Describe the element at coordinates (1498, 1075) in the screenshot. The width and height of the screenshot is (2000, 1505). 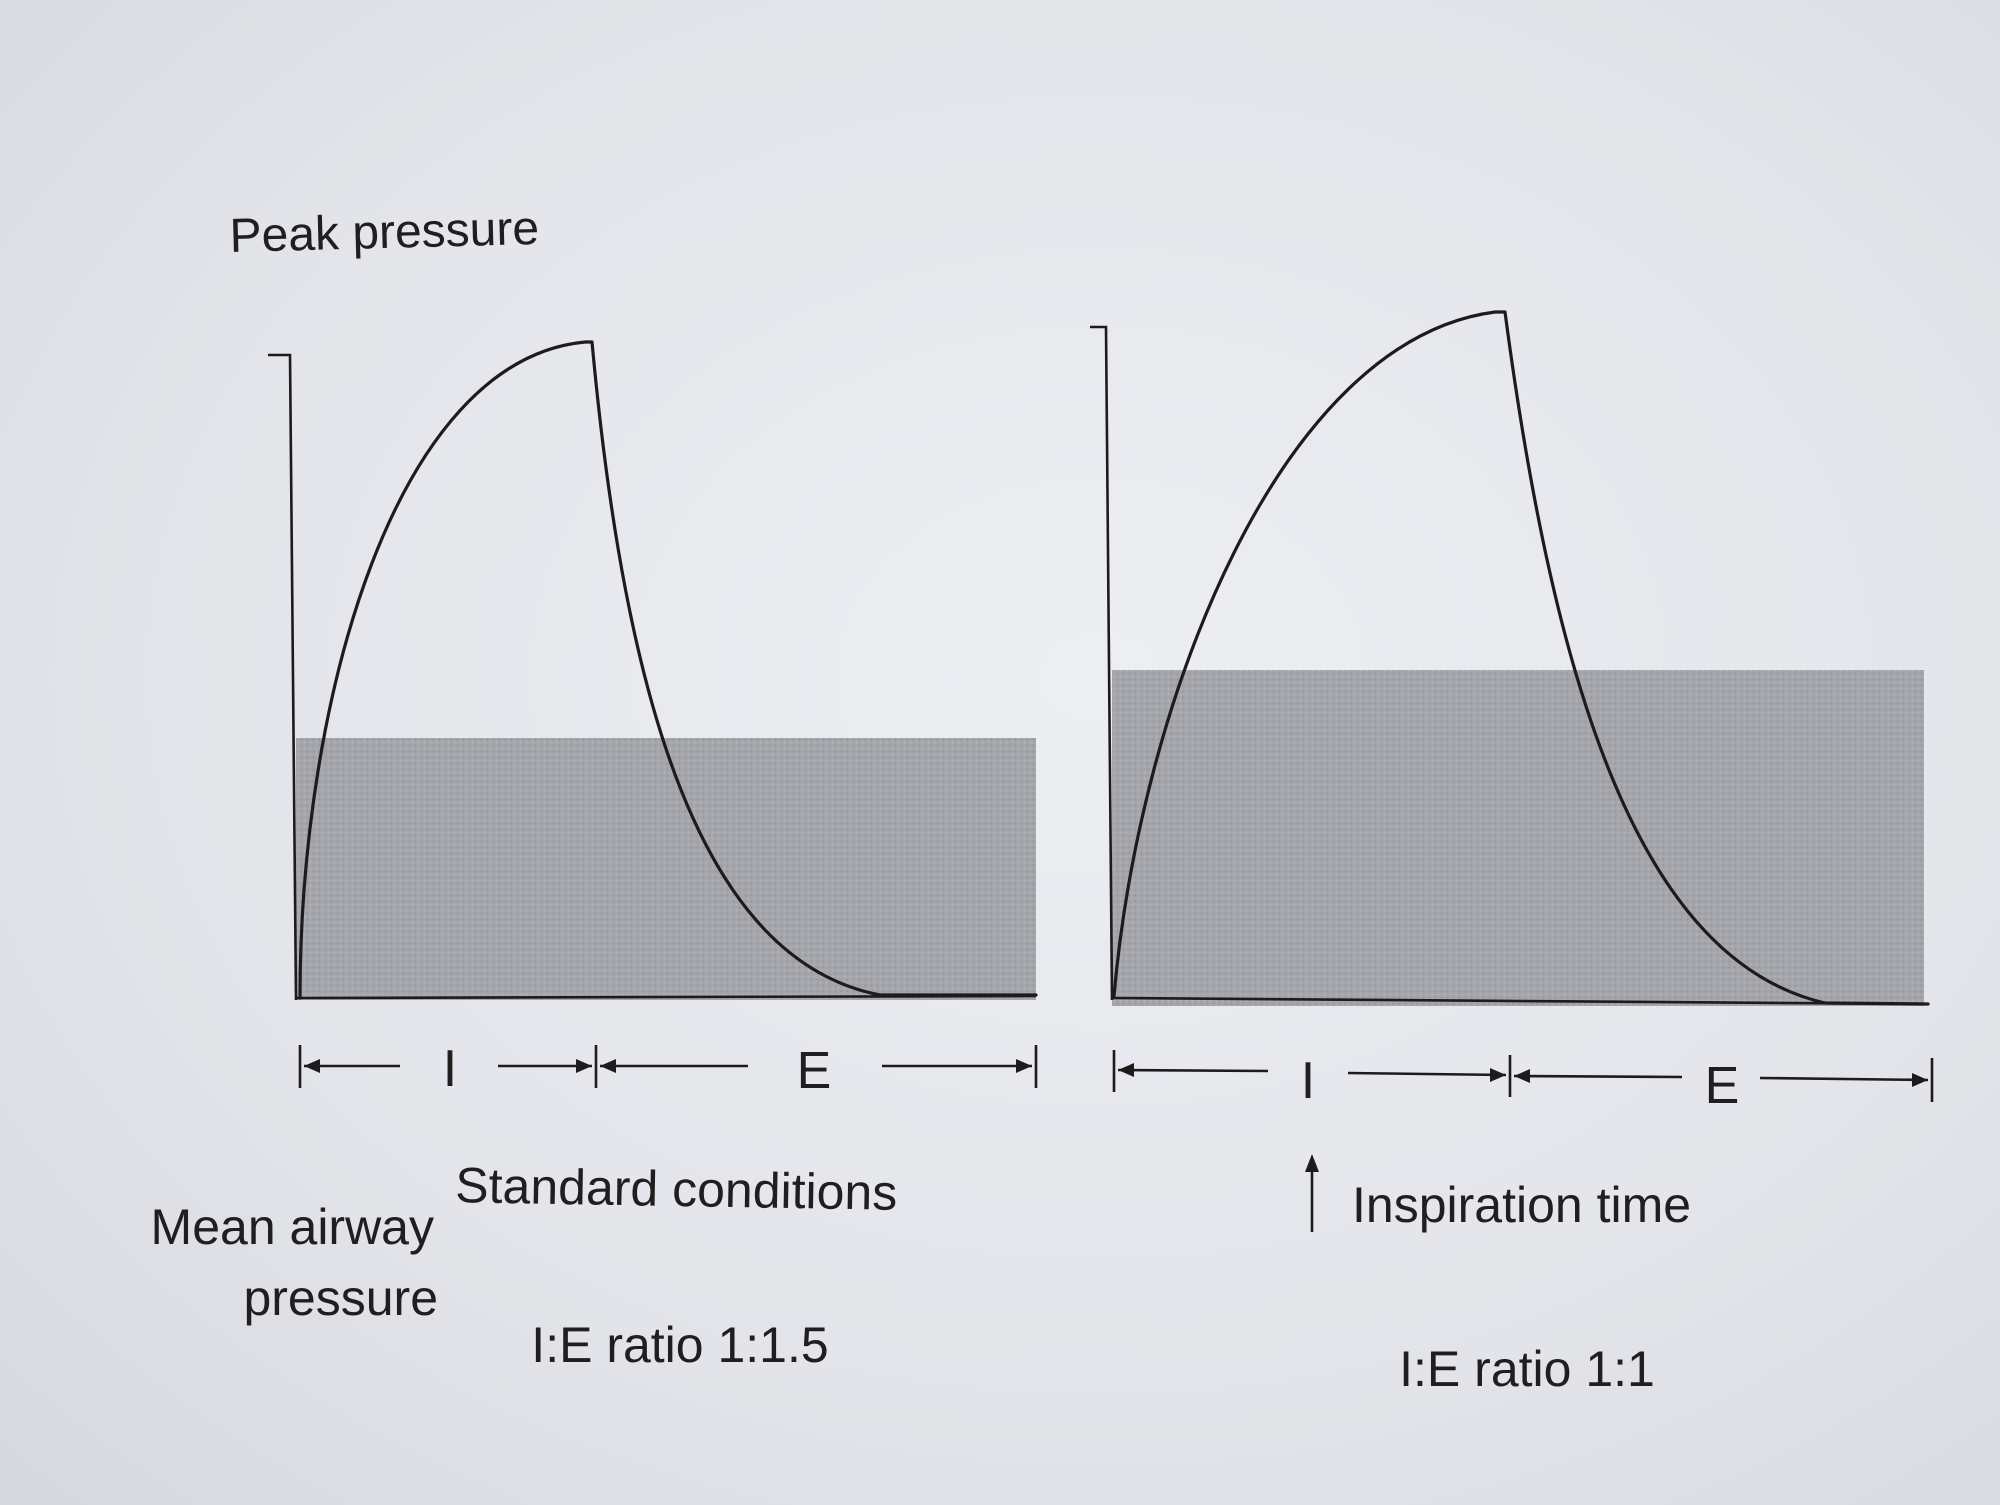
I see `inspiration-arrowhead-right-long-inspiration` at that location.